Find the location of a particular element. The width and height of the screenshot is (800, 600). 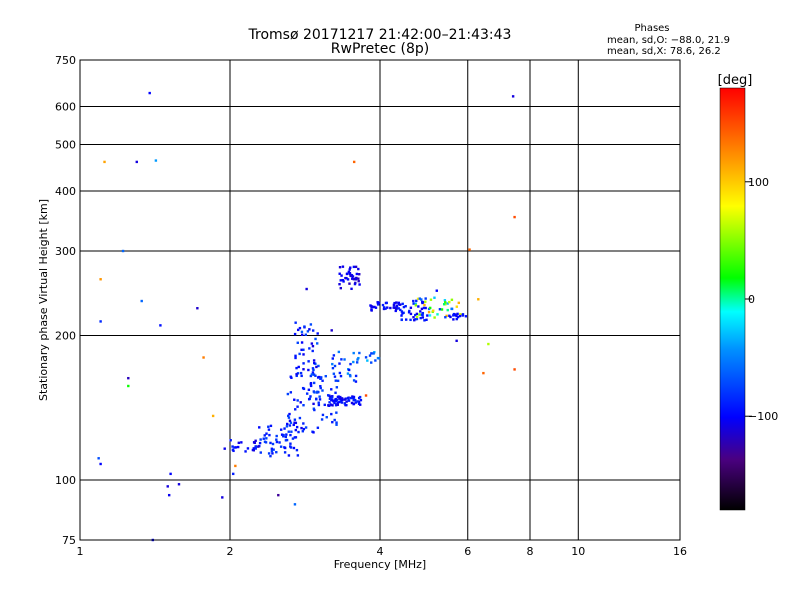

x-tick-label: 2 is located at coordinates (230, 551).